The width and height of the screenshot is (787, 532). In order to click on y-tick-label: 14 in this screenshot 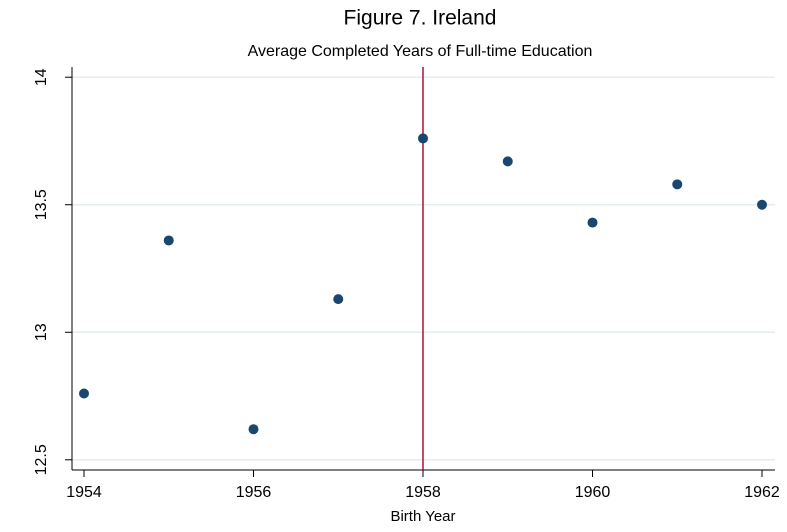, I will do `click(41, 77)`.